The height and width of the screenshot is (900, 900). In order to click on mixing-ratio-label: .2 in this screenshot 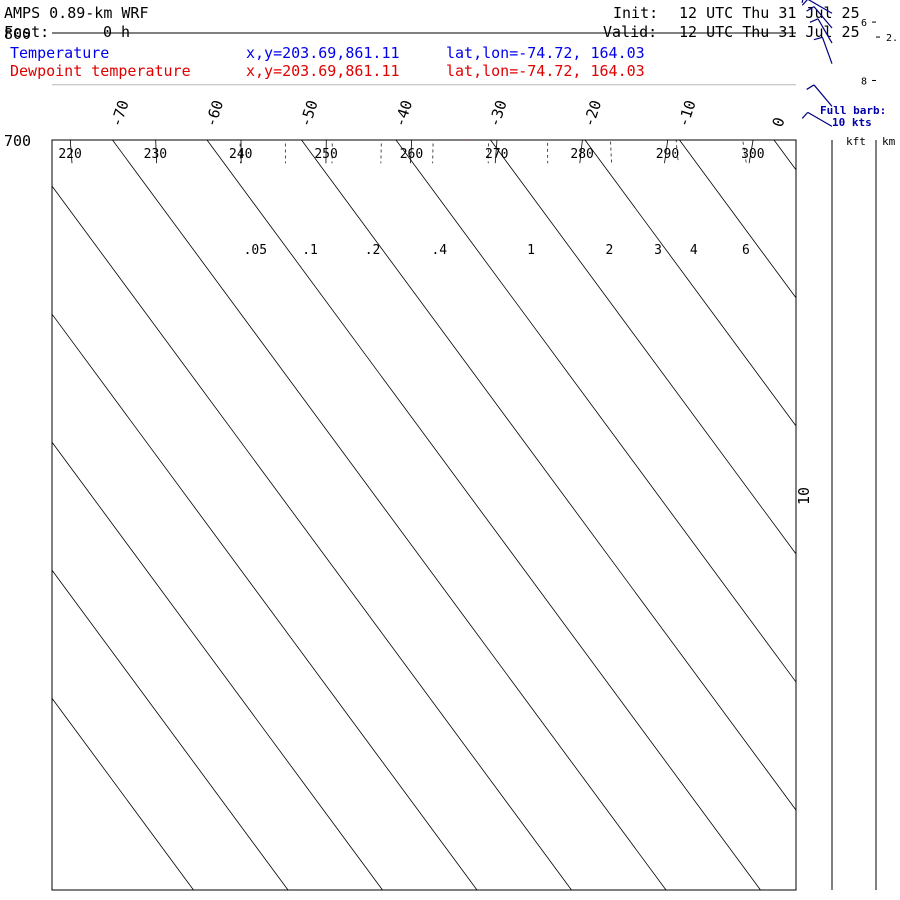, I will do `click(373, 250)`.